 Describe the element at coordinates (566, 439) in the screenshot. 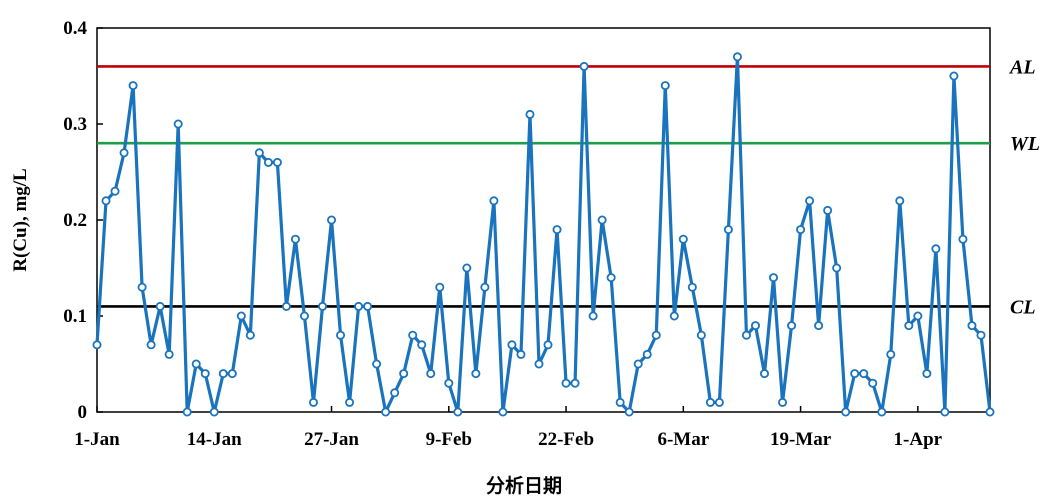

I see `x-tick-label: 22-Feb` at that location.